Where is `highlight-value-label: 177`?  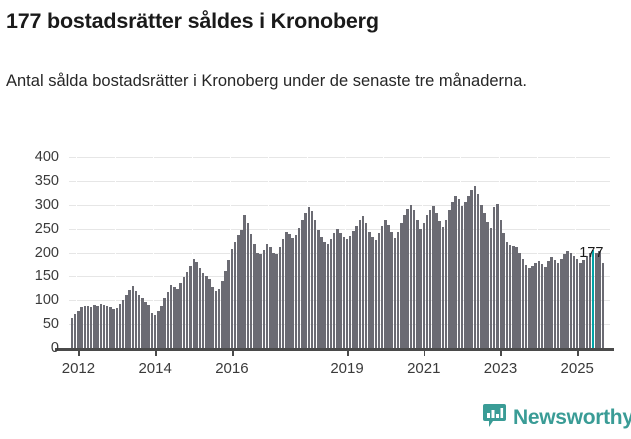 highlight-value-label: 177 is located at coordinates (591, 253).